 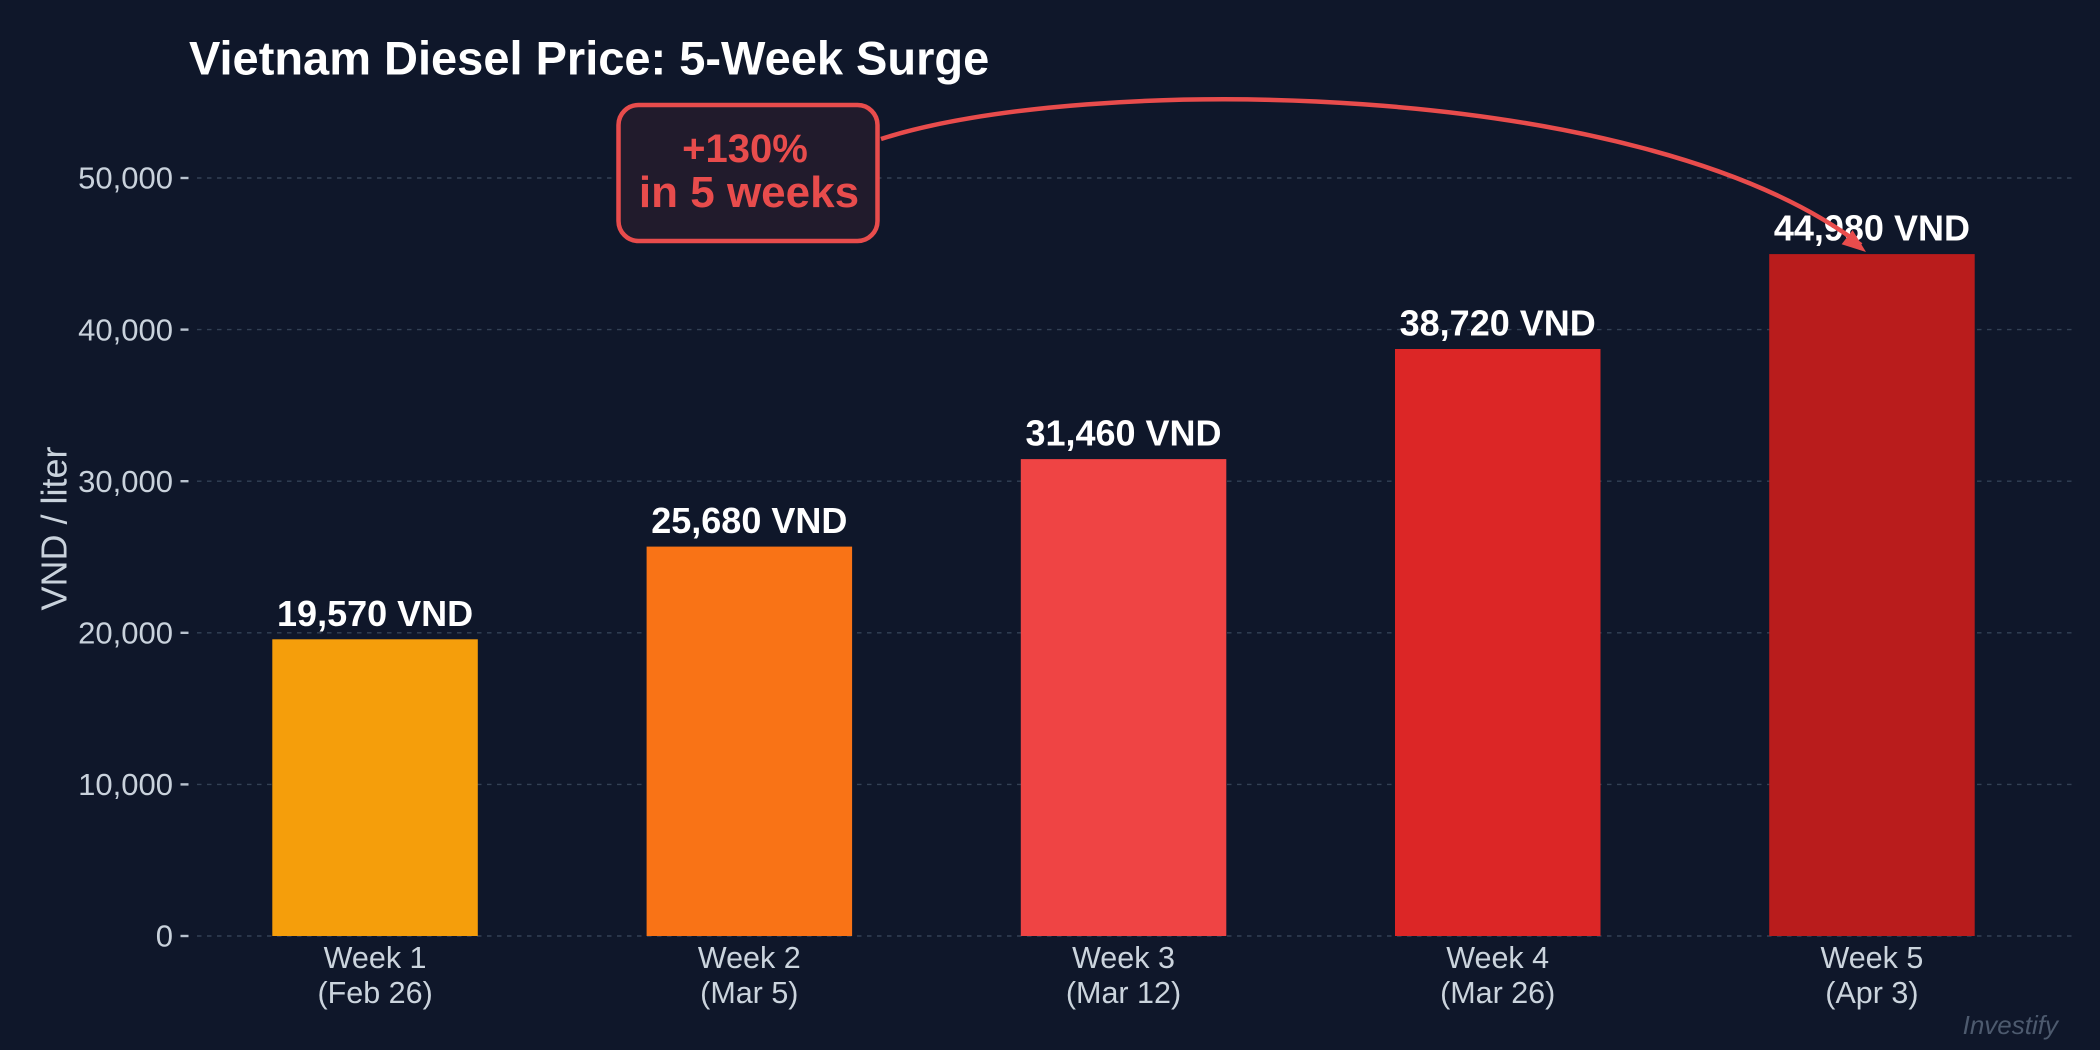 I want to click on svg-text: Week 3, so click(x=1123, y=958).